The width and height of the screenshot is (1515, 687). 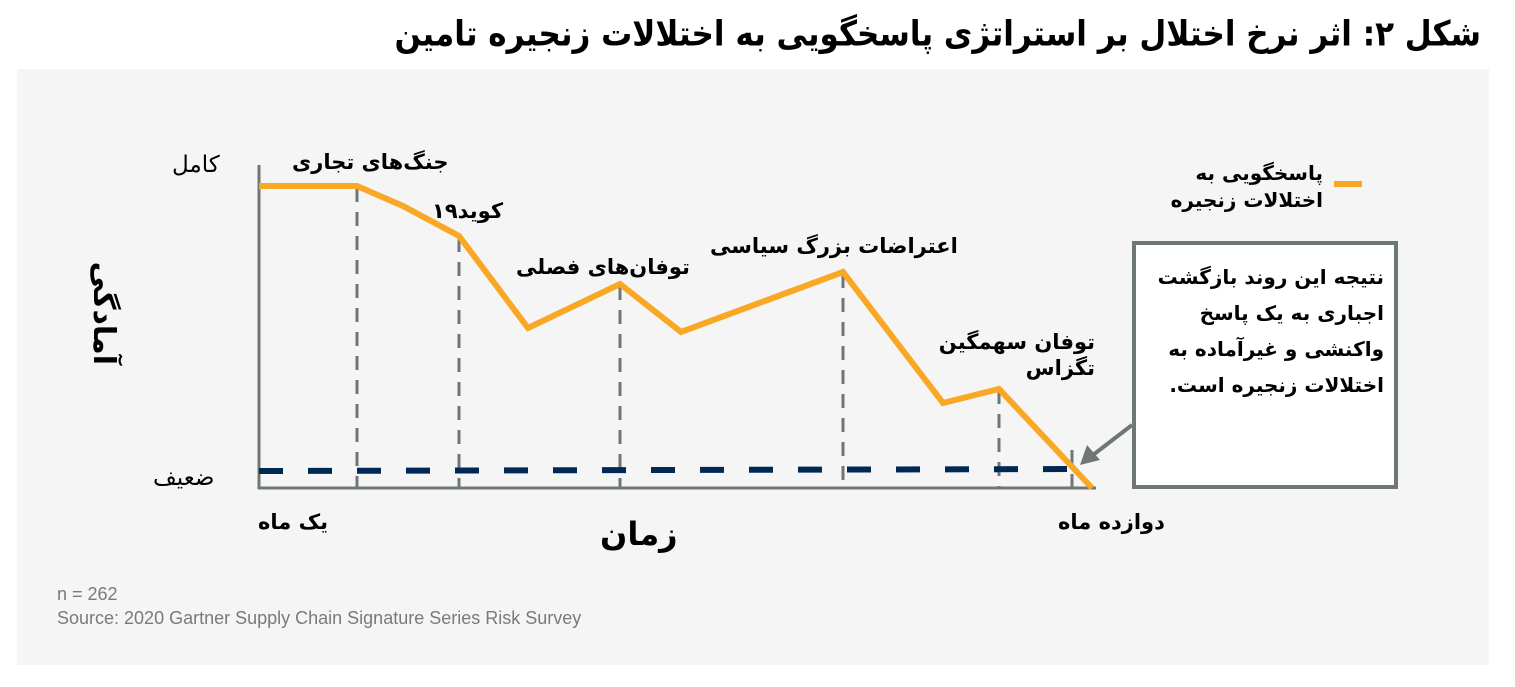 I want to click on y-bottom-label: ضعیف, so click(x=184, y=478).